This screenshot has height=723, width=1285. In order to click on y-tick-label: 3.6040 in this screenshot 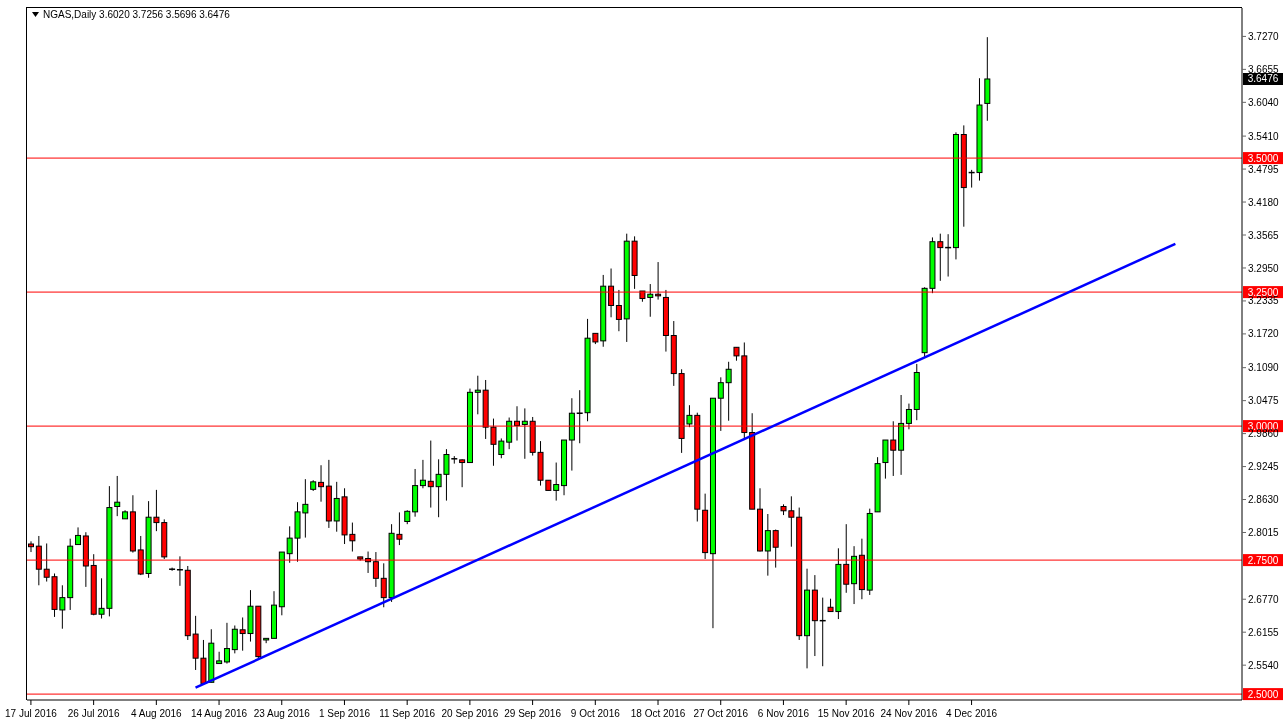, I will do `click(1264, 102)`.